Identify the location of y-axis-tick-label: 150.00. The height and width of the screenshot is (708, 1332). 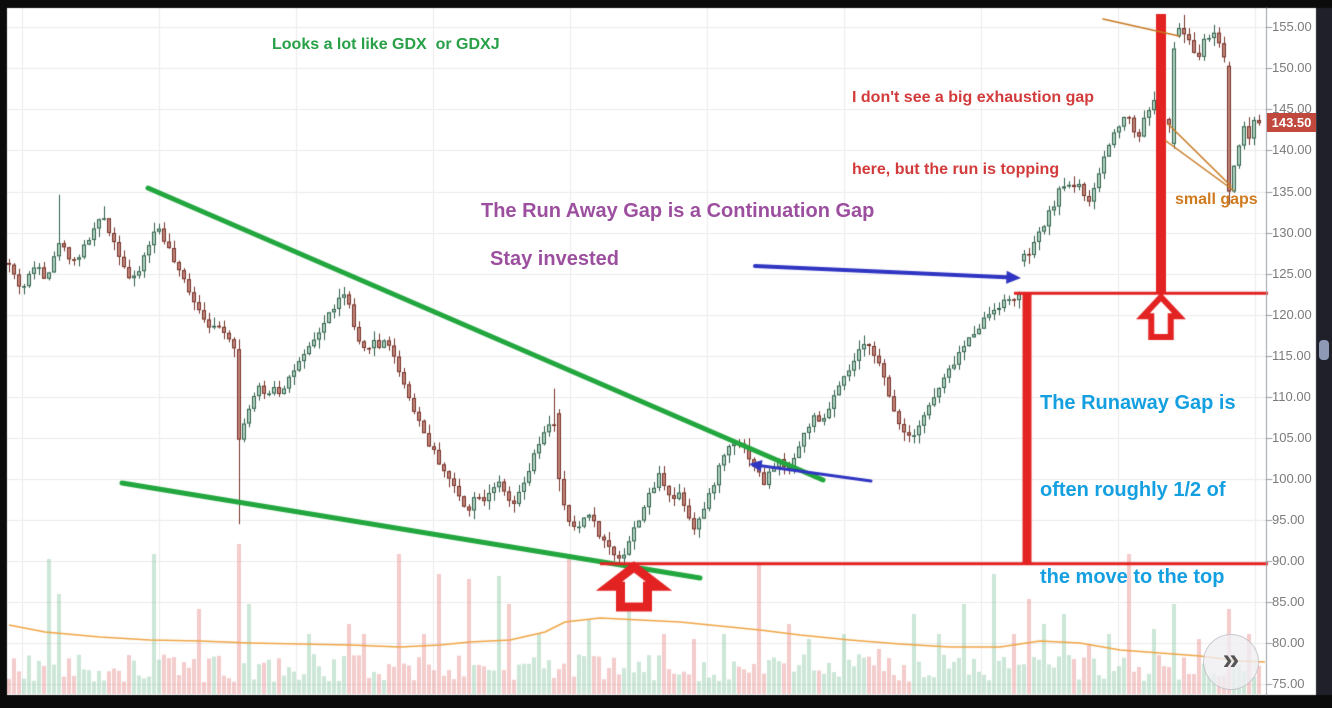
(1292, 68).